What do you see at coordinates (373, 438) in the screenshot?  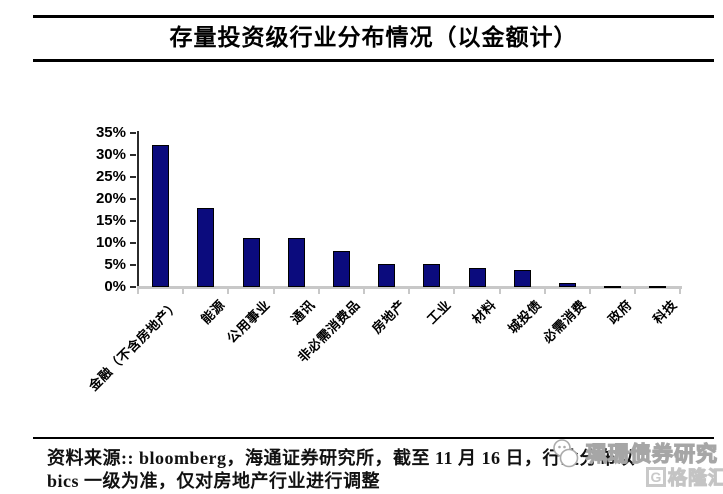 I see `footer-rule` at bounding box center [373, 438].